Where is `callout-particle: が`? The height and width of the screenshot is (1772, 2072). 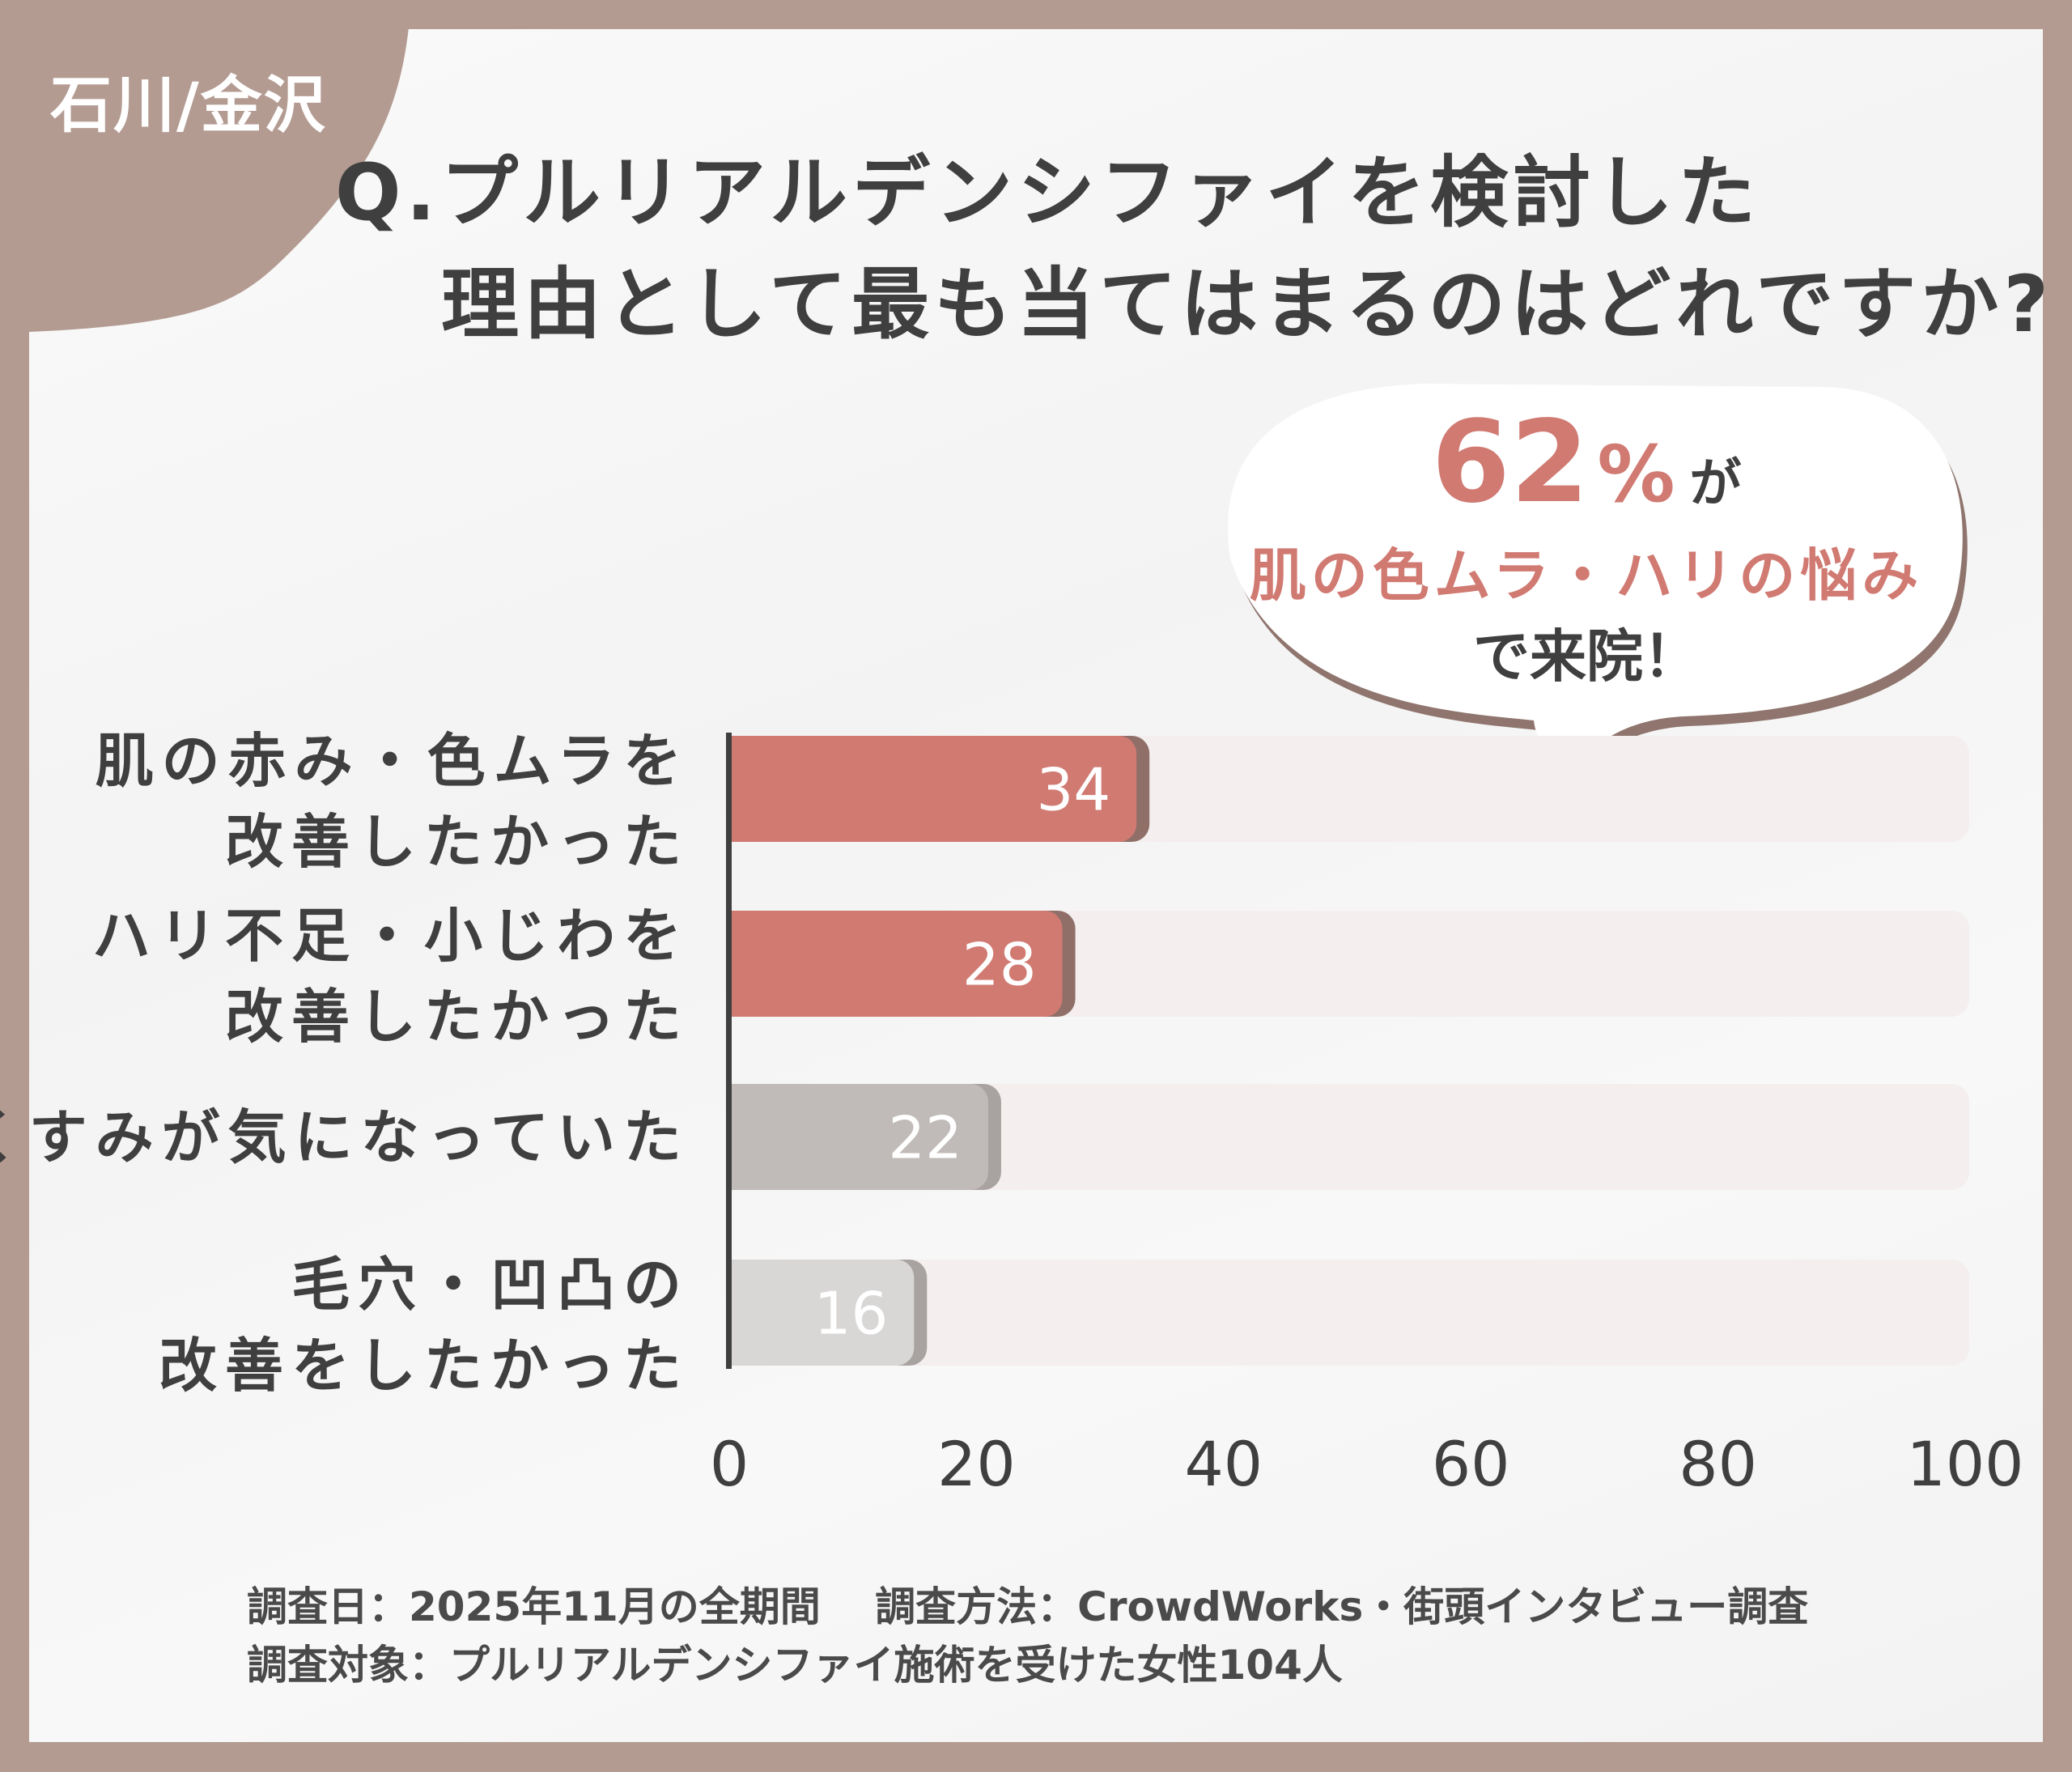 callout-particle: が is located at coordinates (1715, 484).